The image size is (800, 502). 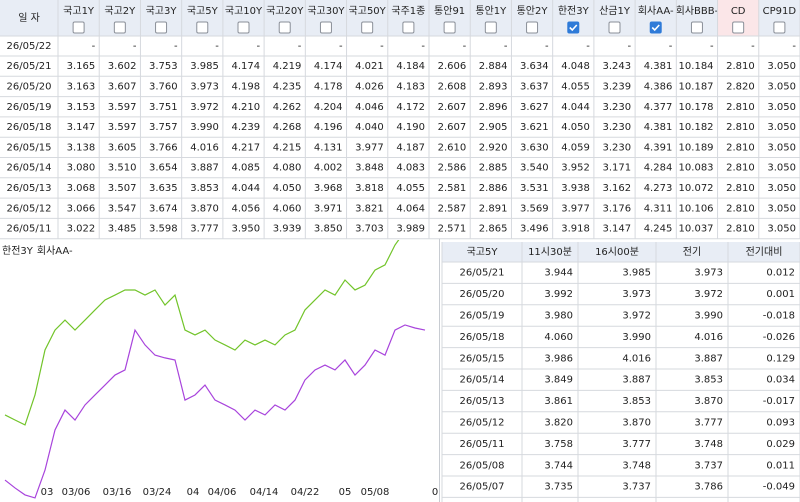 I want to click on cell: 10.083, so click(x=696, y=168).